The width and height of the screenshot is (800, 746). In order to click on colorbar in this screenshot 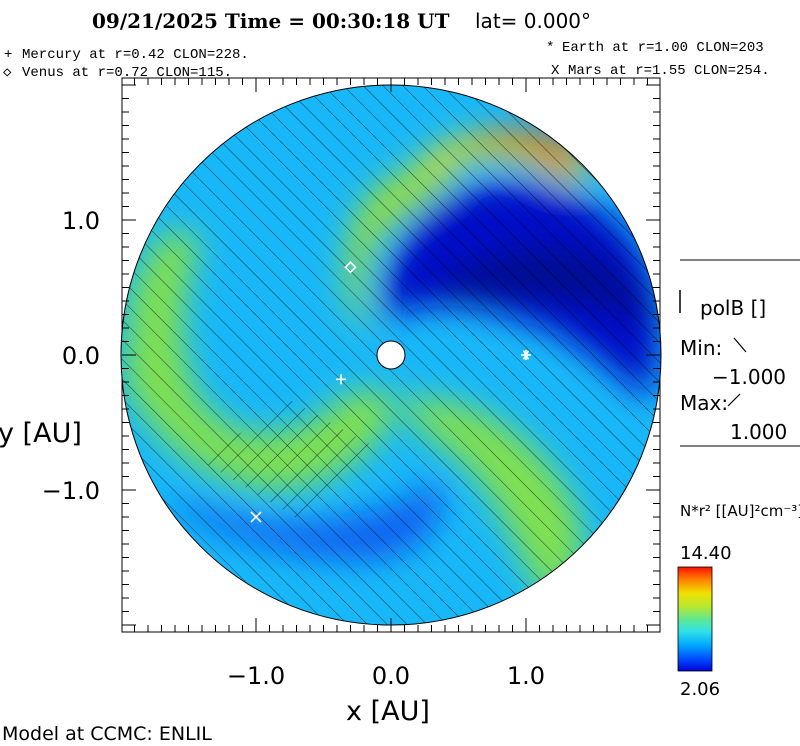, I will do `click(695, 619)`.